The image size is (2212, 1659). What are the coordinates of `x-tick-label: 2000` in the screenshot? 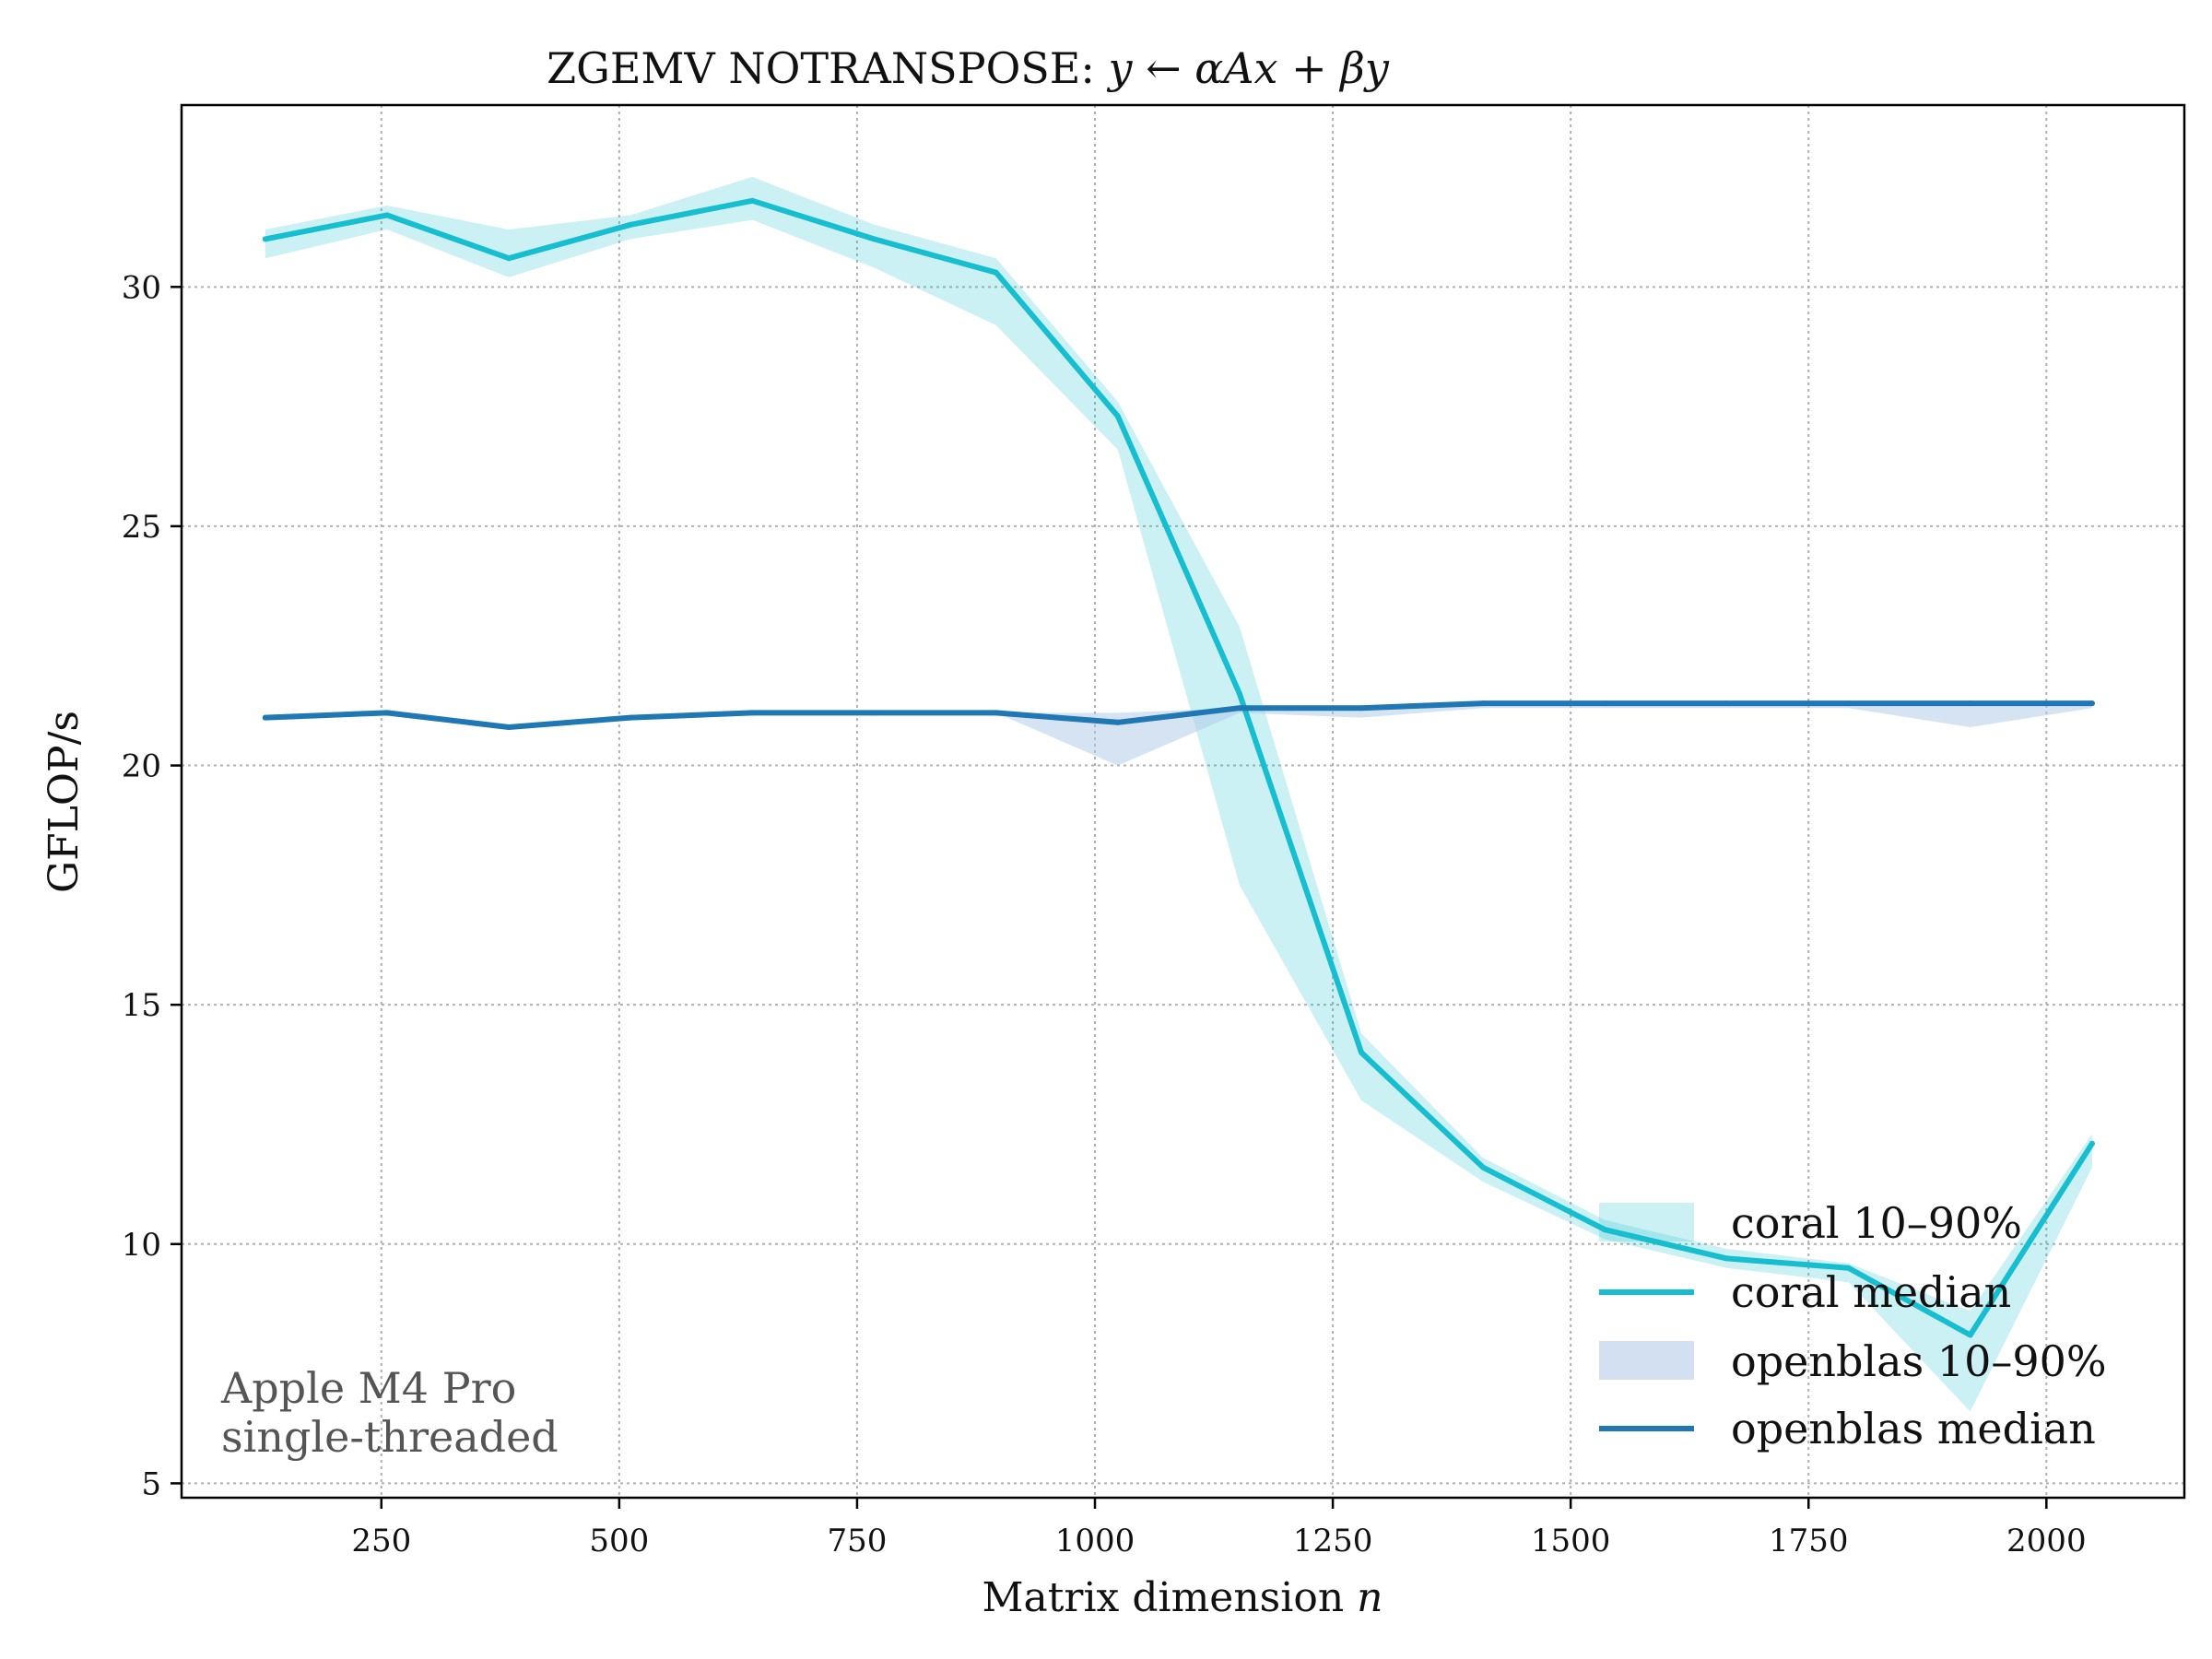 It's located at (2046, 1541).